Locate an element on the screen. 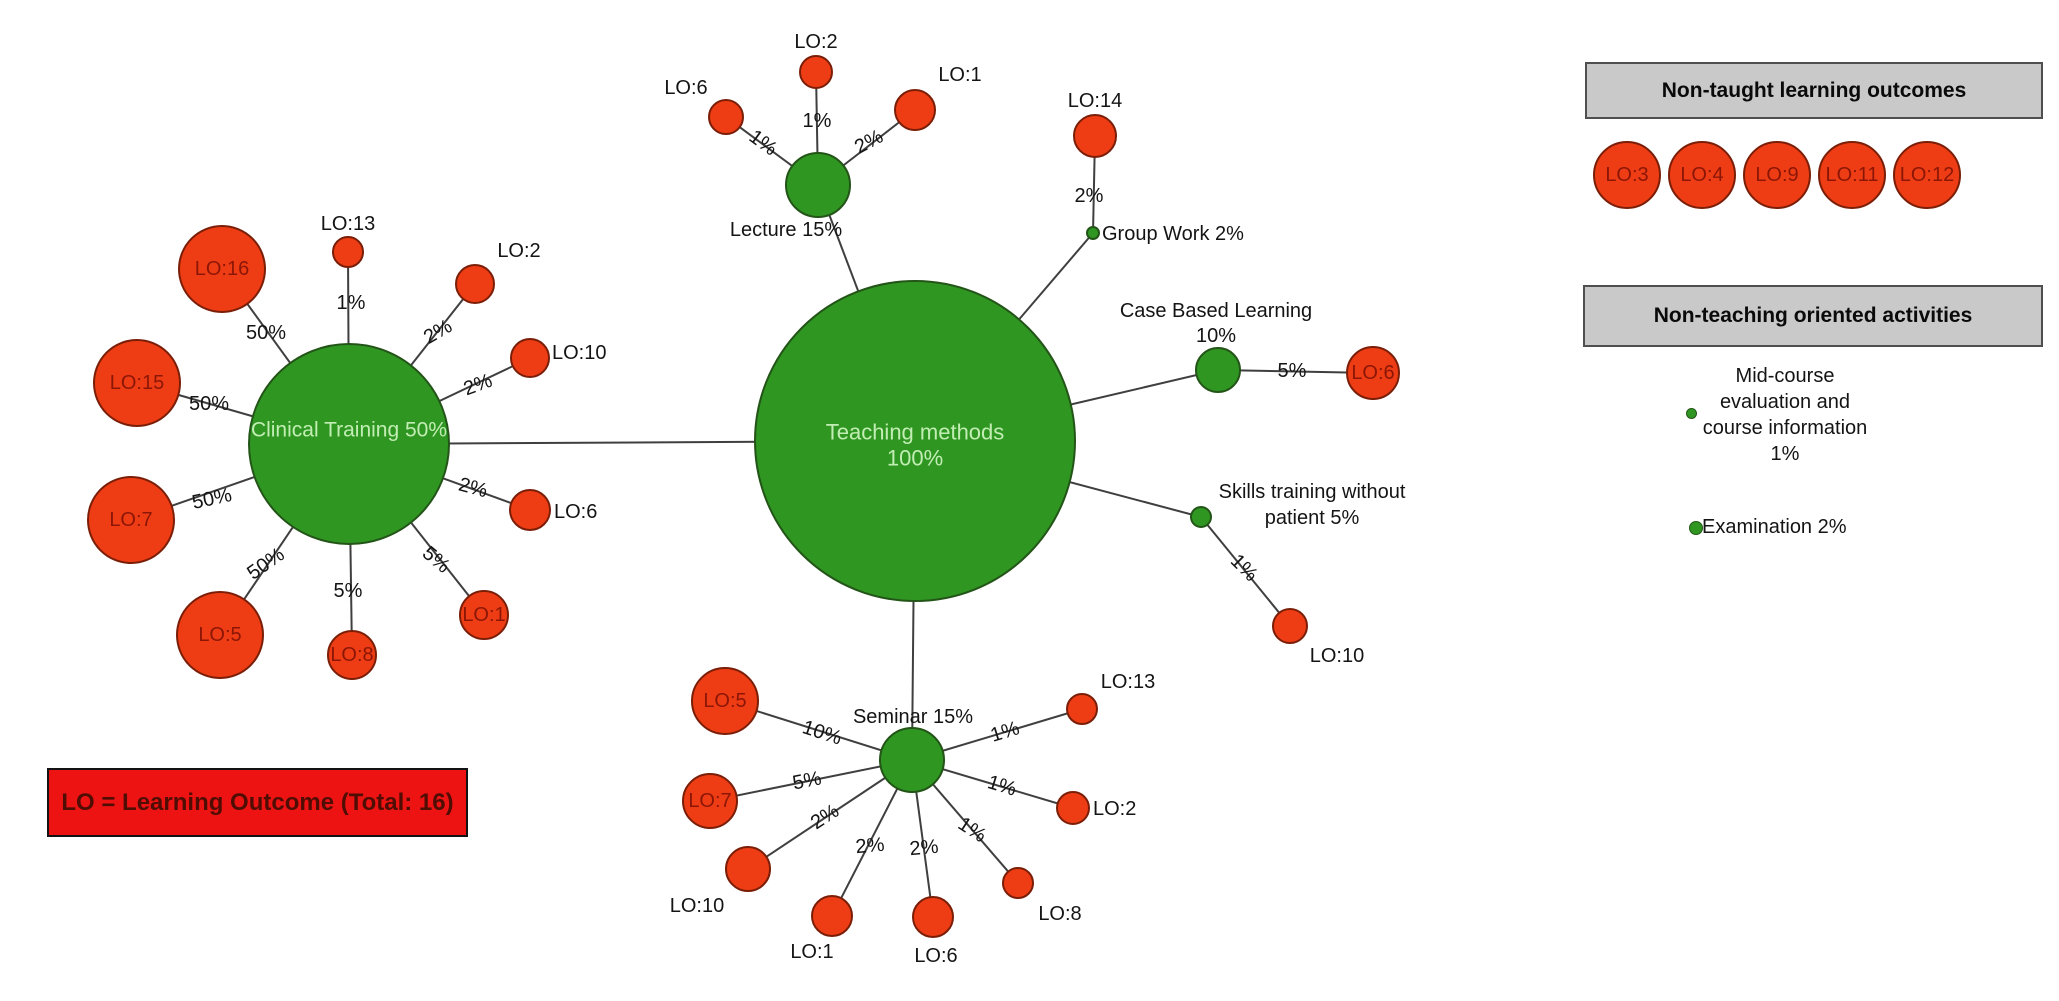 This screenshot has height=1001, width=2059. node-label-lo10-seminar: LO:10 is located at coordinates (697, 906).